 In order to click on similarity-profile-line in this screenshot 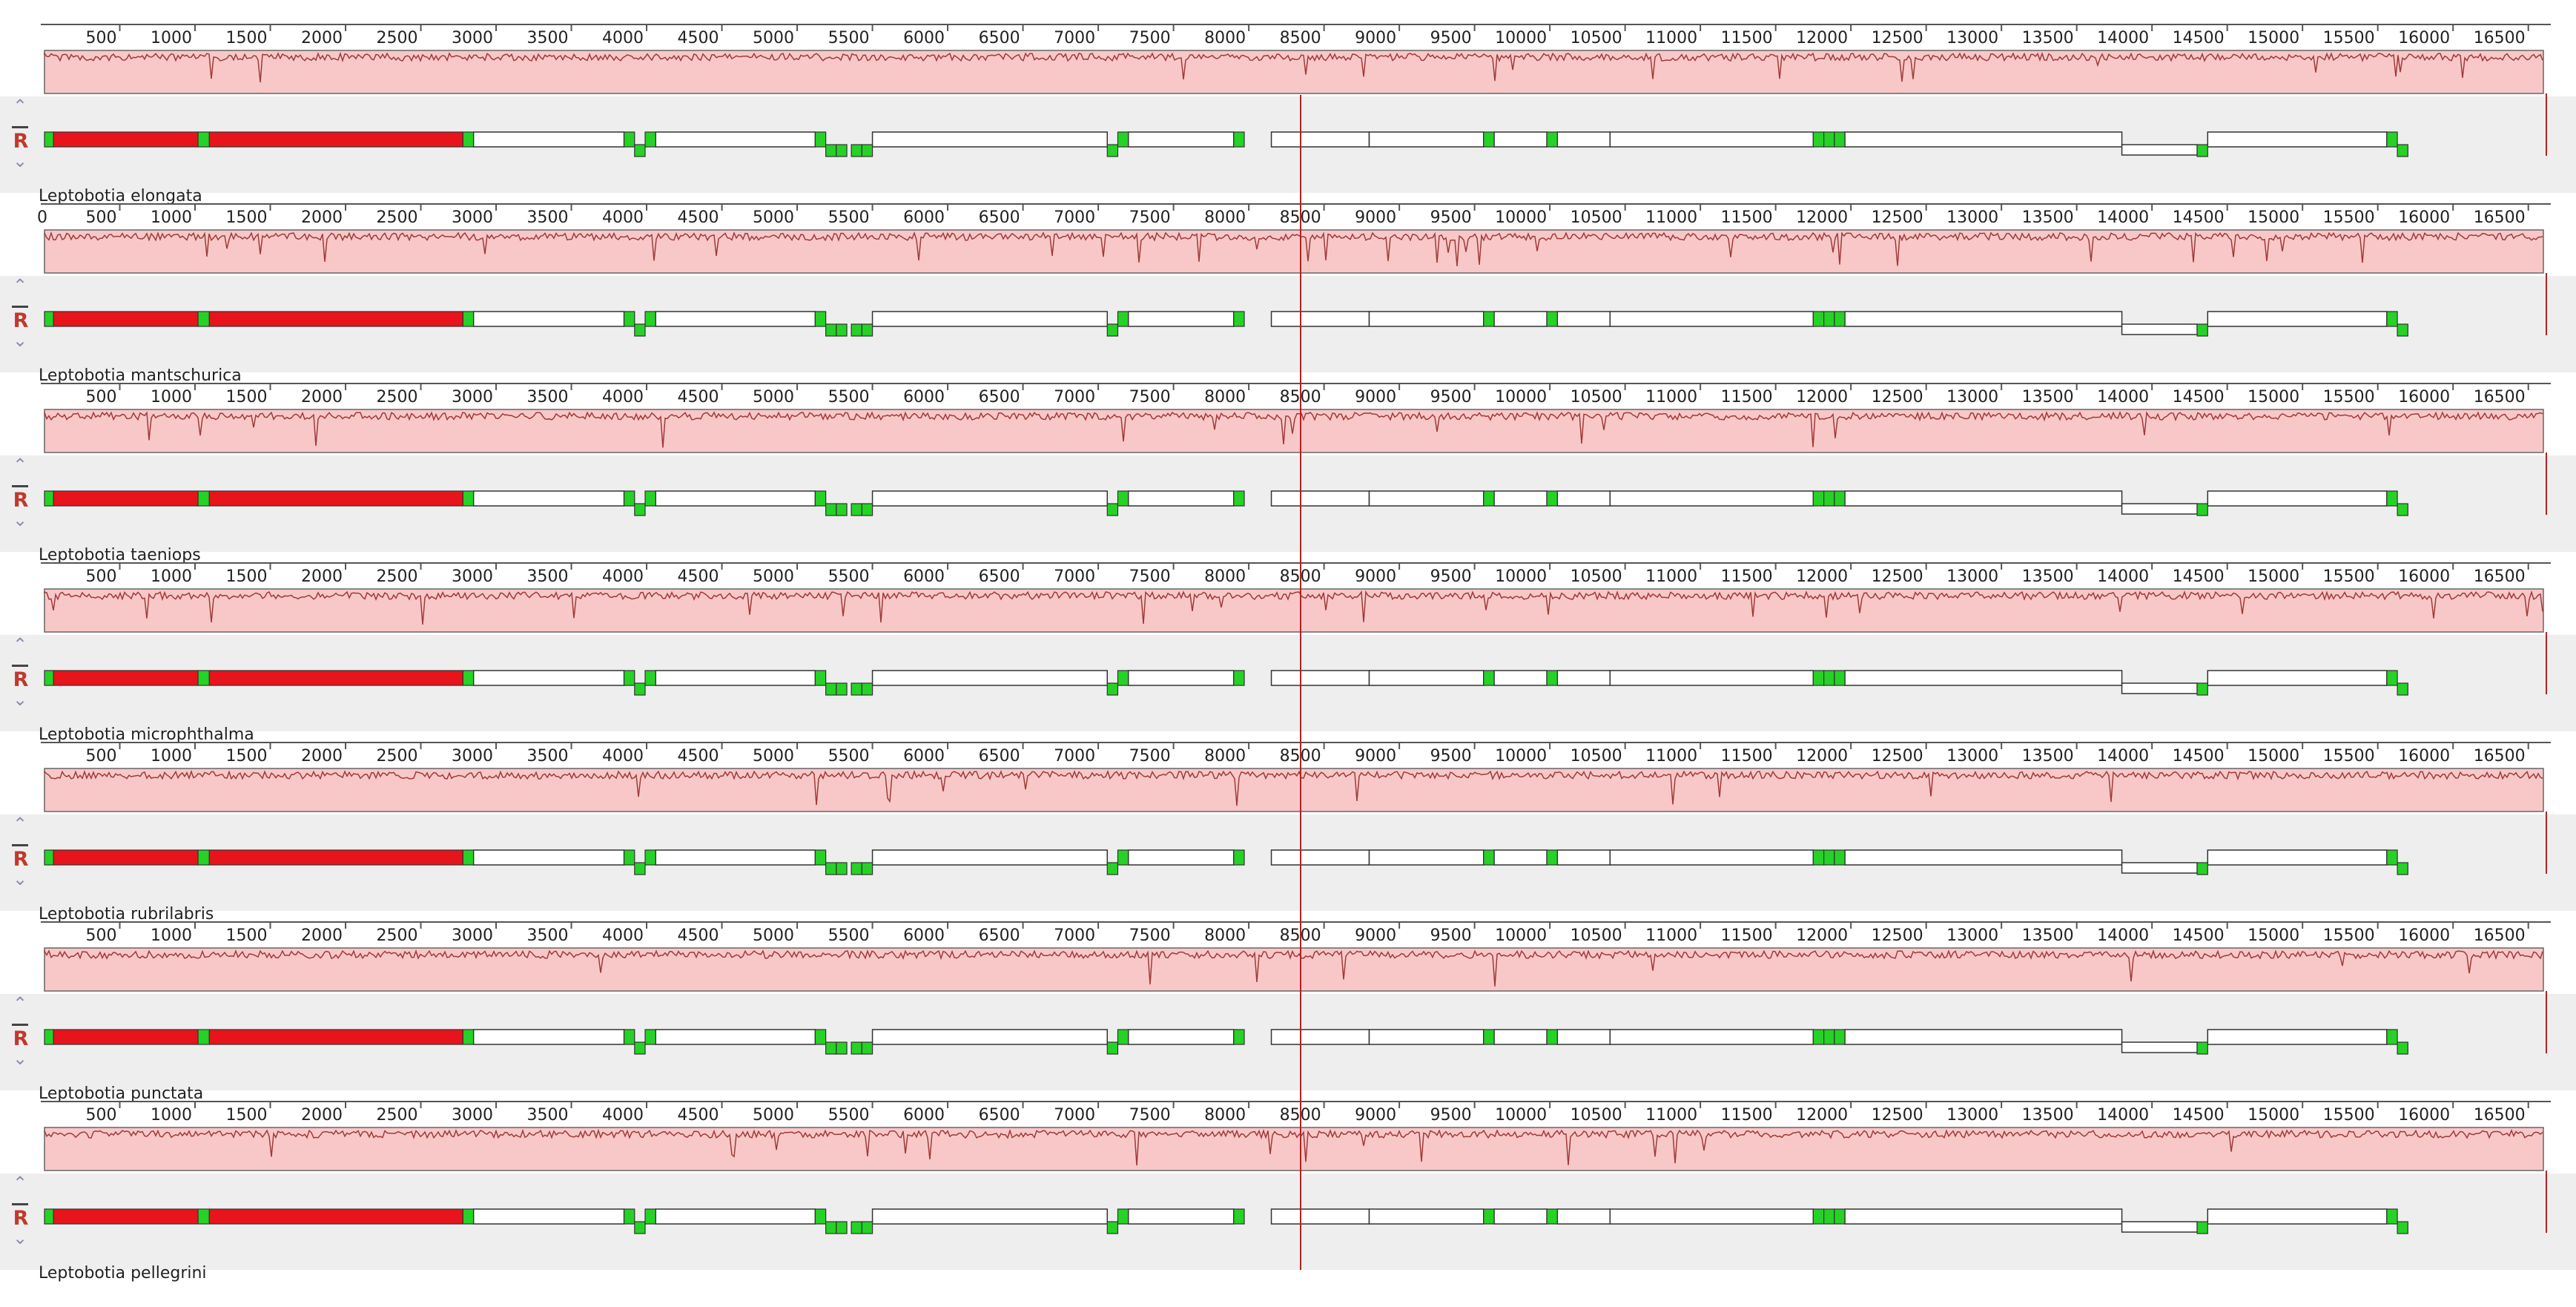, I will do `click(1293, 1147)`.